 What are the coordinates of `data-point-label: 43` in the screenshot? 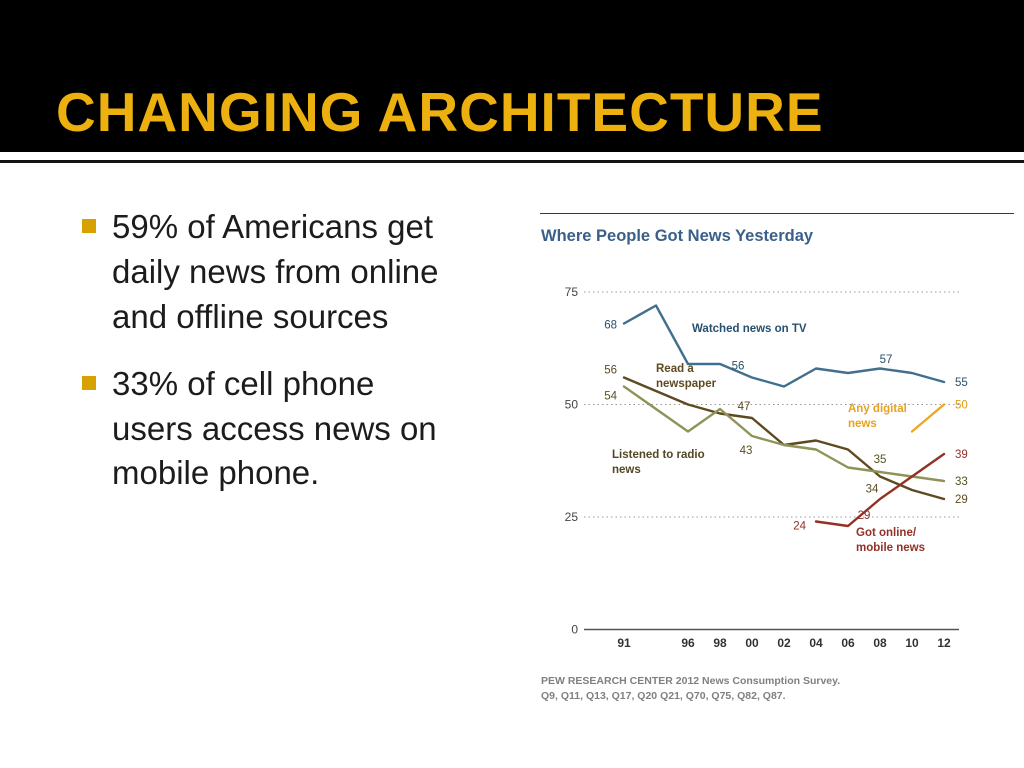 It's located at (746, 451).